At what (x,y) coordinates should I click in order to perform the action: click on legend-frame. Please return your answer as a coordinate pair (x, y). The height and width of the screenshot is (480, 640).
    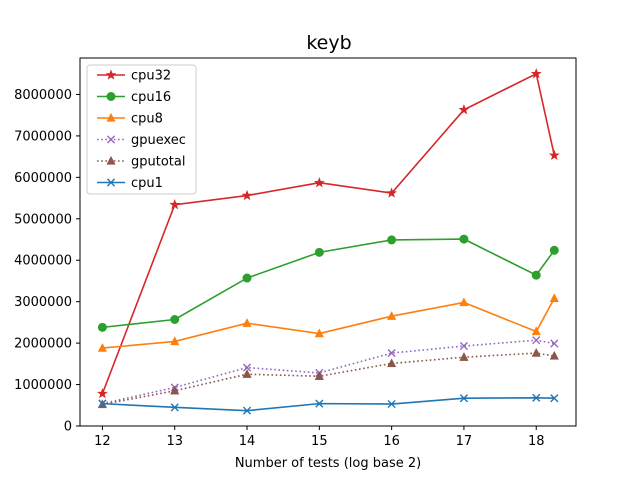
    Looking at the image, I should click on (141, 129).